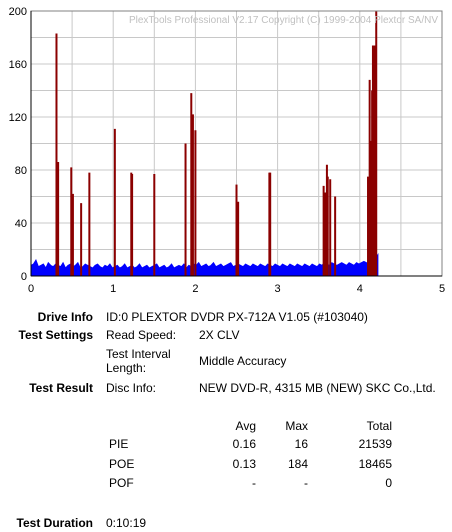 Image resolution: width=452 pixels, height=532 pixels. Describe the element at coordinates (195, 289) in the screenshot. I see `x-tick-label: 2` at that location.